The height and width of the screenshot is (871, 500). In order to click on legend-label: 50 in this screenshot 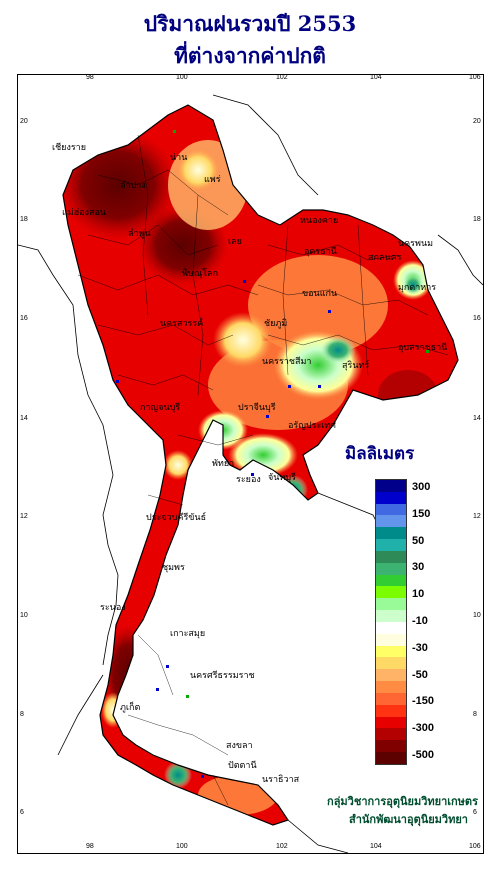, I will do `click(418, 540)`.